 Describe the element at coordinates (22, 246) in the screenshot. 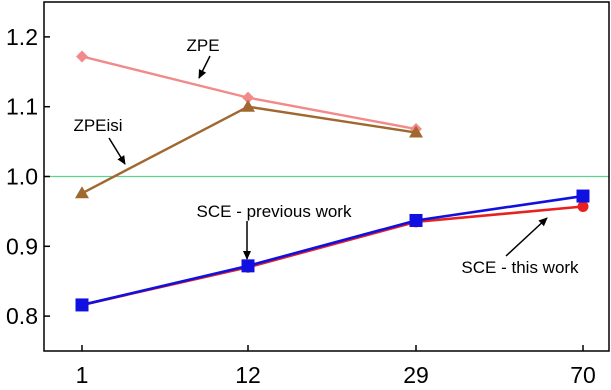

I see `y-tick-label: 0.9` at that location.